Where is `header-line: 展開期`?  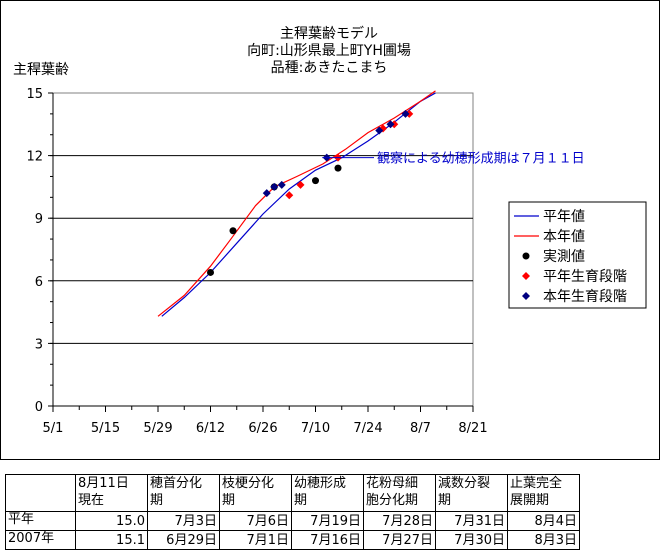 header-line: 展開期 is located at coordinates (530, 500).